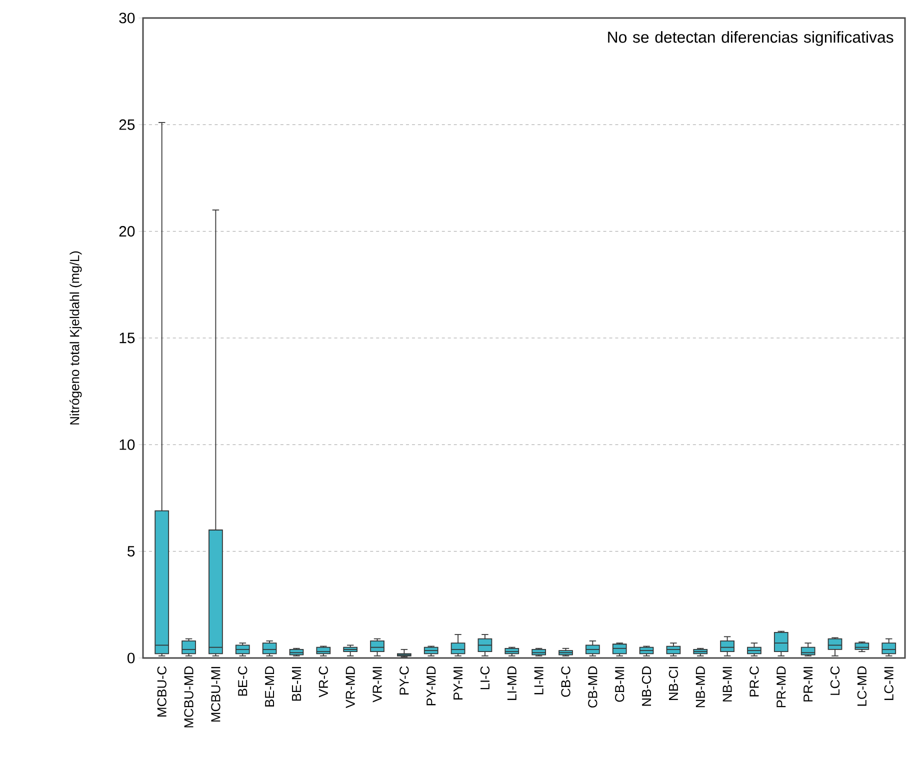 The image size is (909, 767). I want to click on annotation: No se detectan diferencias significativas, so click(751, 38).